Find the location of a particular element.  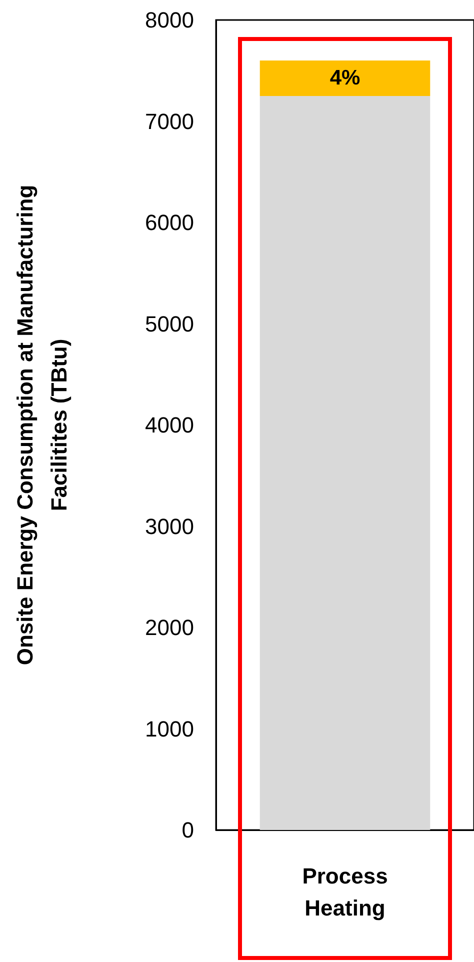

y-tick-label: 3000 is located at coordinates (169, 526).